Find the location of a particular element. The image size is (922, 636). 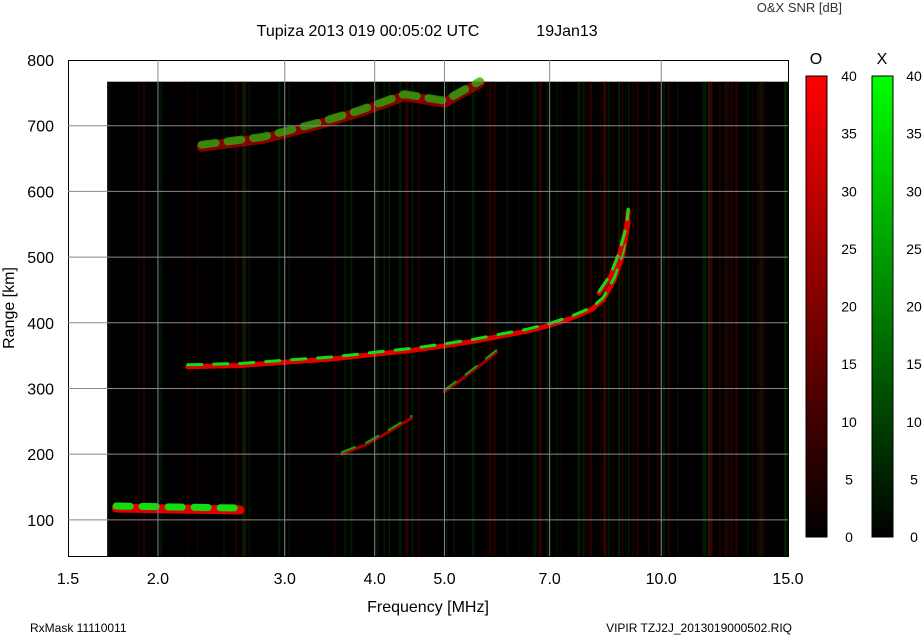

colorbar-tick-label: 10 is located at coordinates (849, 422).